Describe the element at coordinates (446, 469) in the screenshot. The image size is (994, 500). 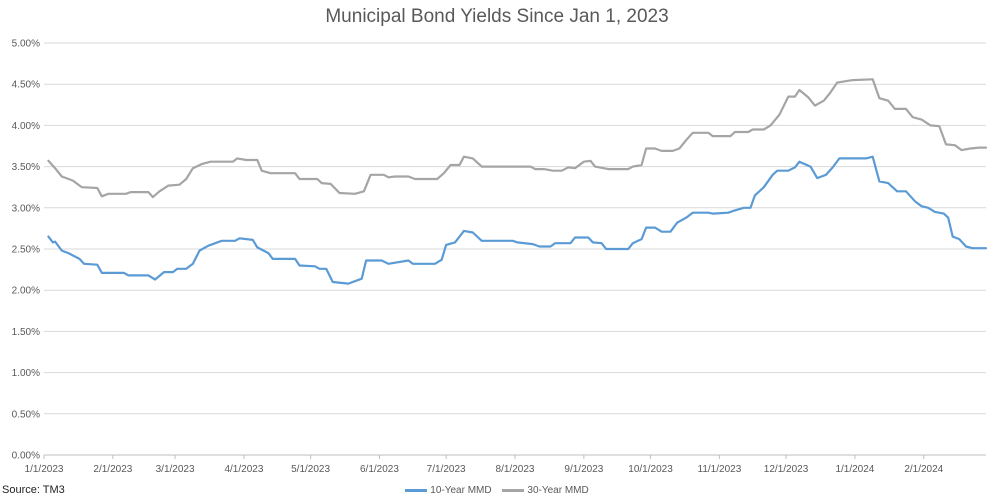
I see `x-tick-label: 7/1/2023` at that location.